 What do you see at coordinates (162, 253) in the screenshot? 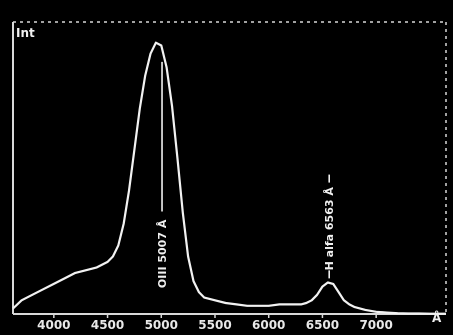
I see `annotation-label: OIII 5007 Å` at bounding box center [162, 253].